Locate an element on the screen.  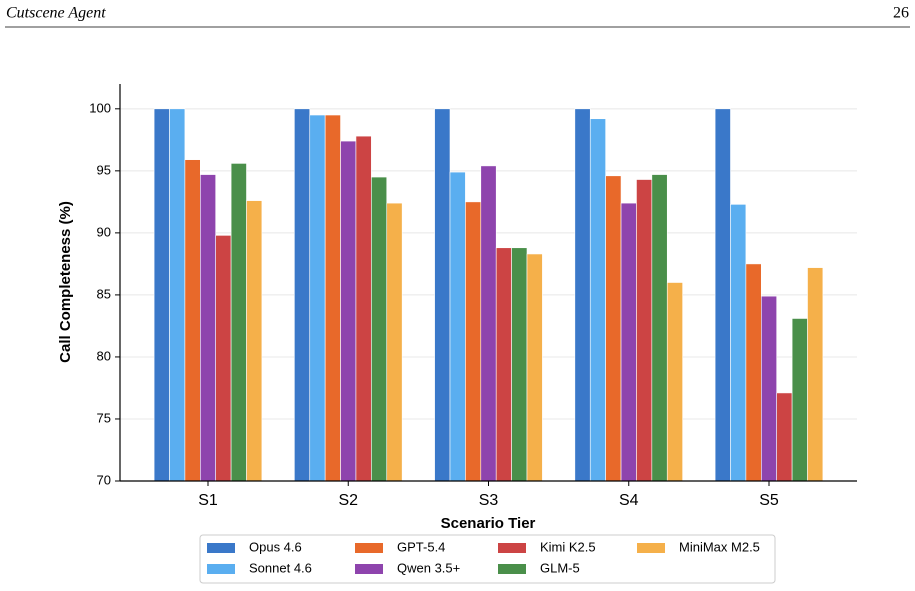
x-tick-label: S4 is located at coordinates (629, 500).